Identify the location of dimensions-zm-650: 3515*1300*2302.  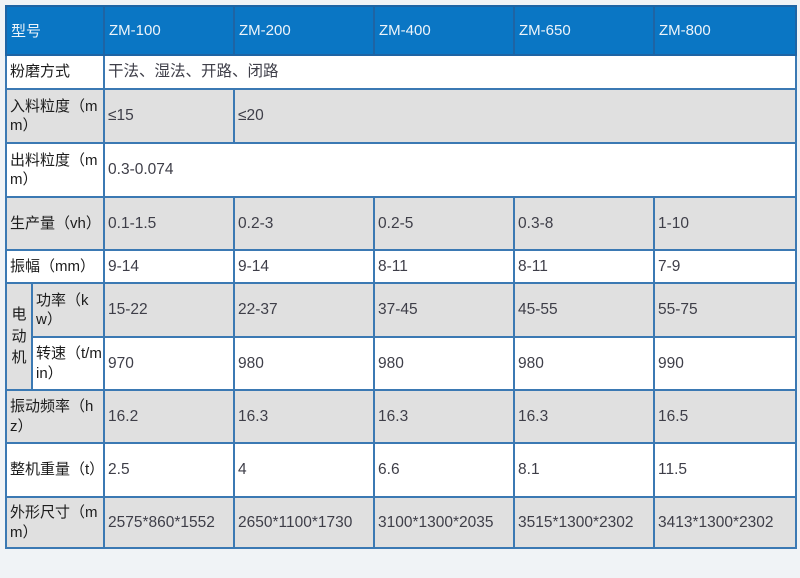
(584, 522).